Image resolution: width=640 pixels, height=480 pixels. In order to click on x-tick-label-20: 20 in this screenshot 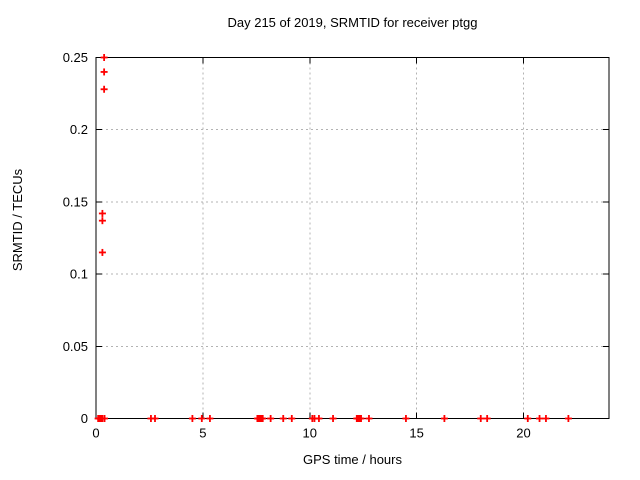, I will do `click(523, 433)`.